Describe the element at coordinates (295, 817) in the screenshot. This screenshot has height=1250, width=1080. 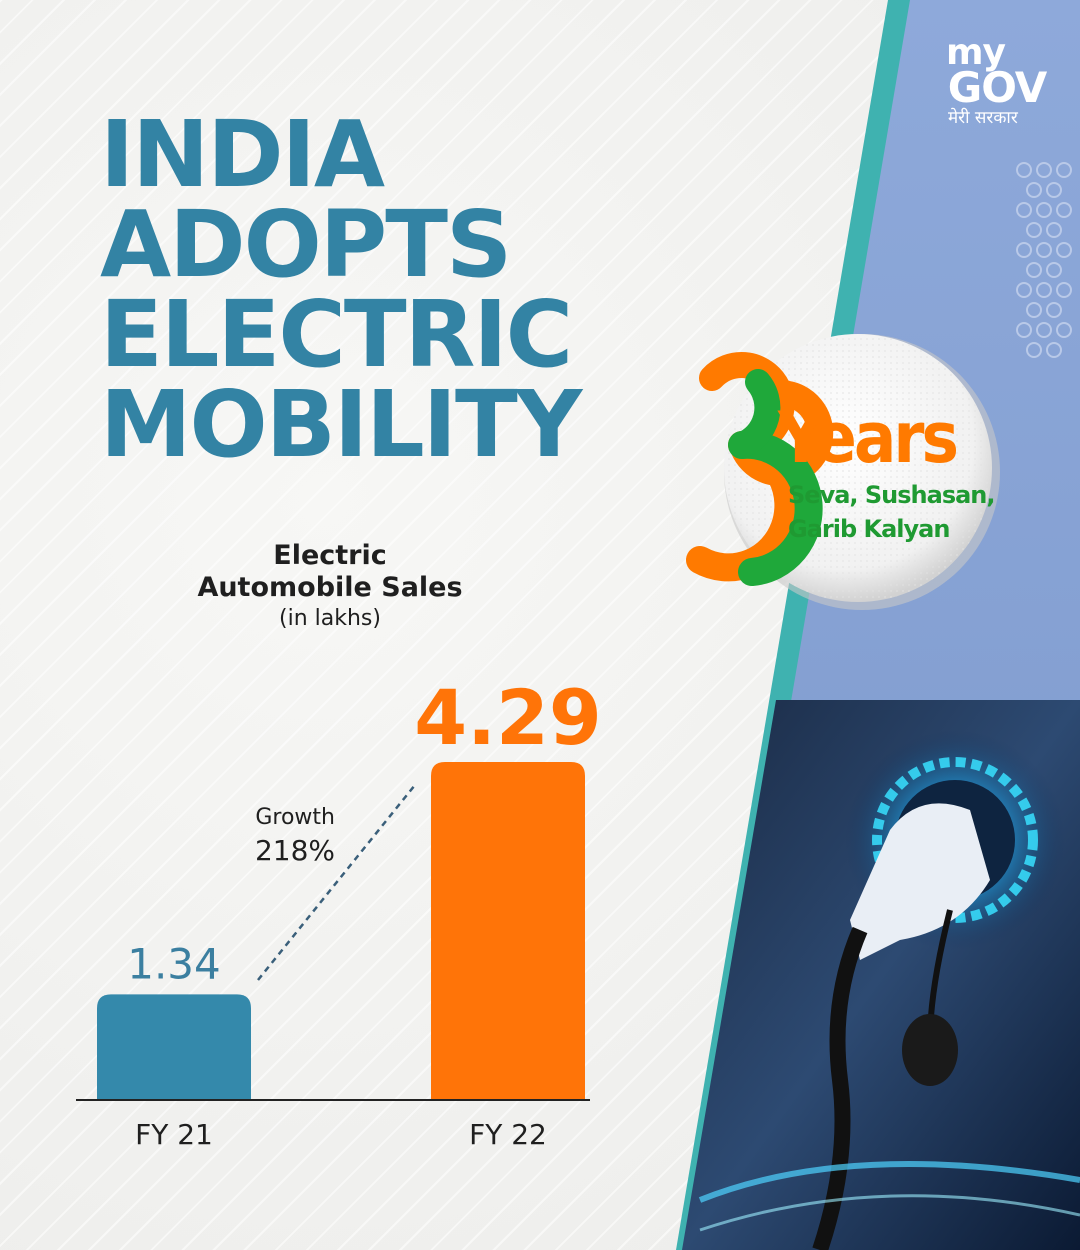
I see `growth-label: Growth` at that location.